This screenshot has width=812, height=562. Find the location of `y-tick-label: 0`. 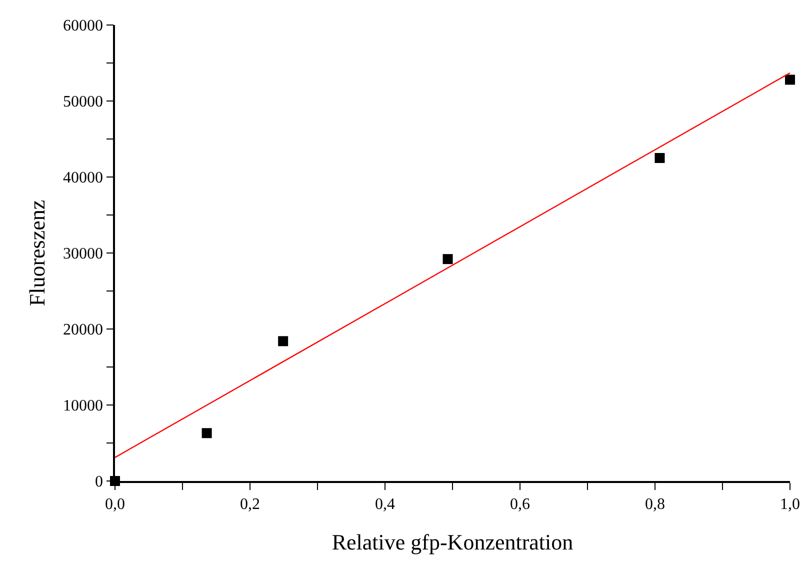

y-tick-label: 0 is located at coordinates (99, 482).